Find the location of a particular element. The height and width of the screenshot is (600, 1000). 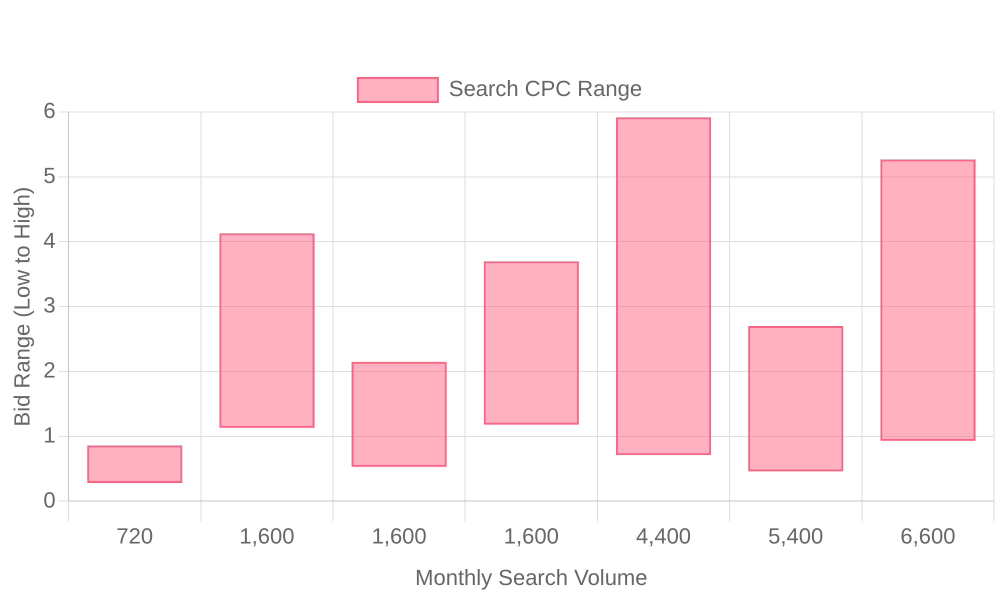

x-axis-title: Monthly Search Volume is located at coordinates (531, 577).